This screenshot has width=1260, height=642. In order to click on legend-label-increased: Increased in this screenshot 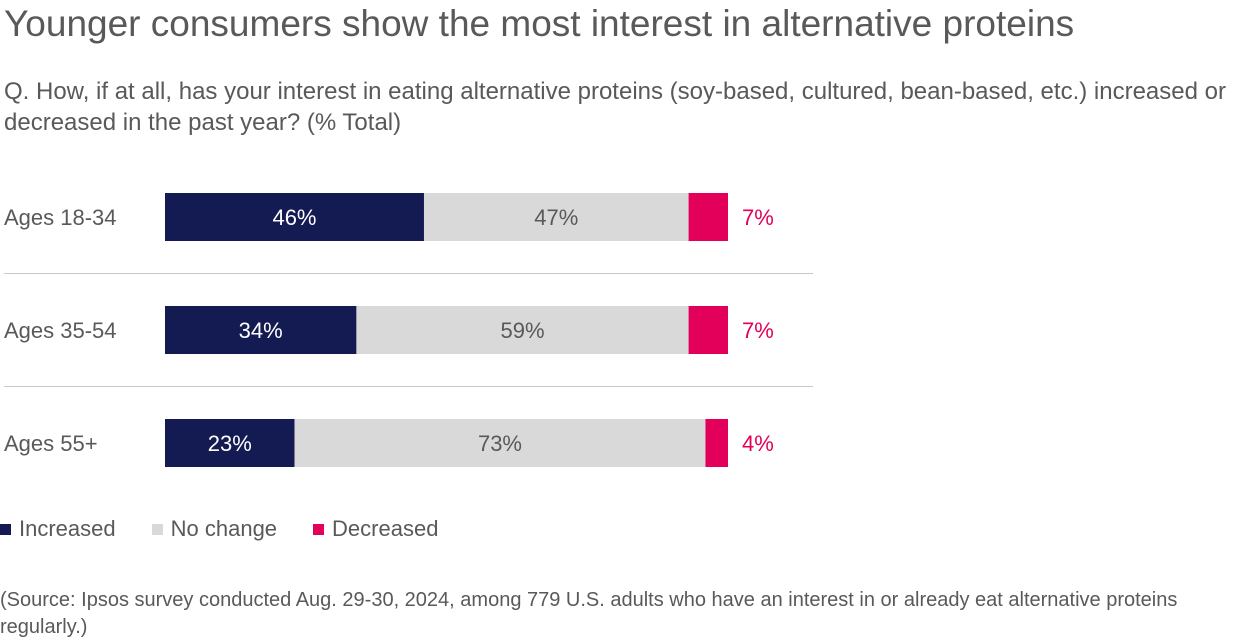, I will do `click(67, 528)`.